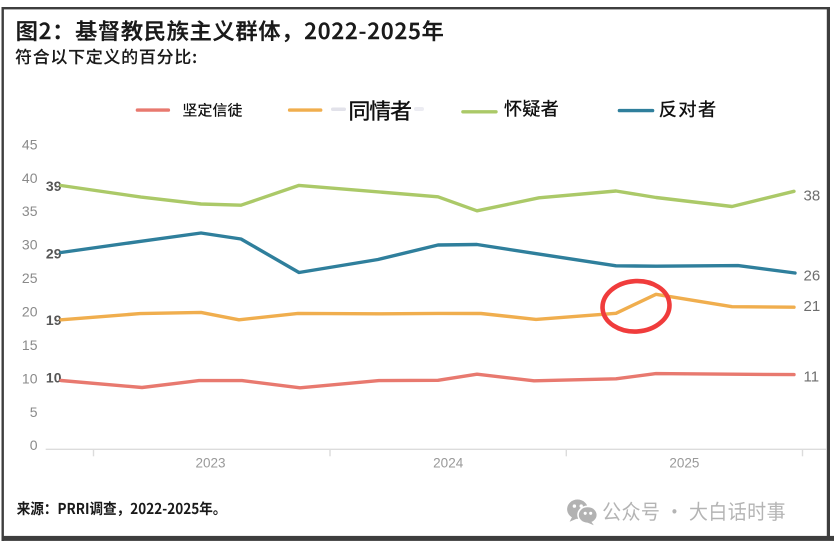 The image size is (834, 545). What do you see at coordinates (448, 463) in the screenshot?
I see `svg-text: 2024` at bounding box center [448, 463].